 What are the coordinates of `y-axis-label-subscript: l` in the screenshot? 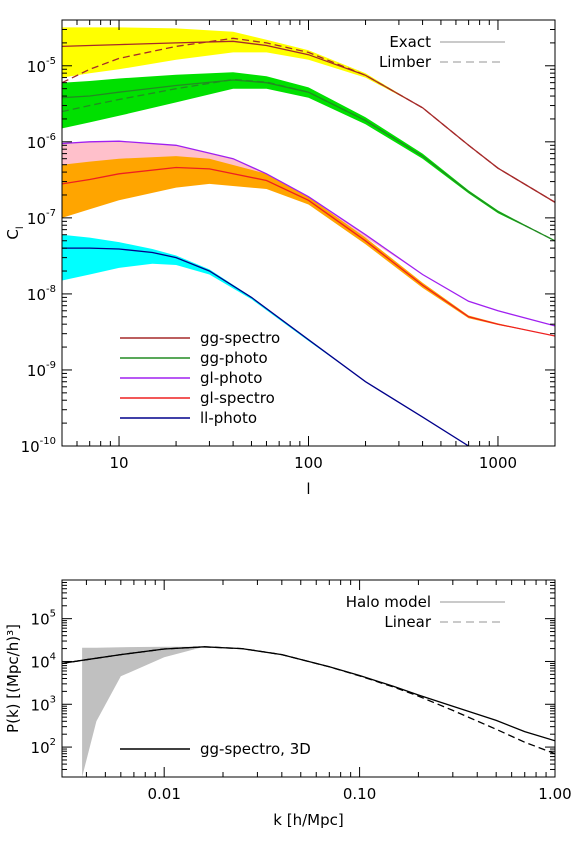 It's located at (20, 227).